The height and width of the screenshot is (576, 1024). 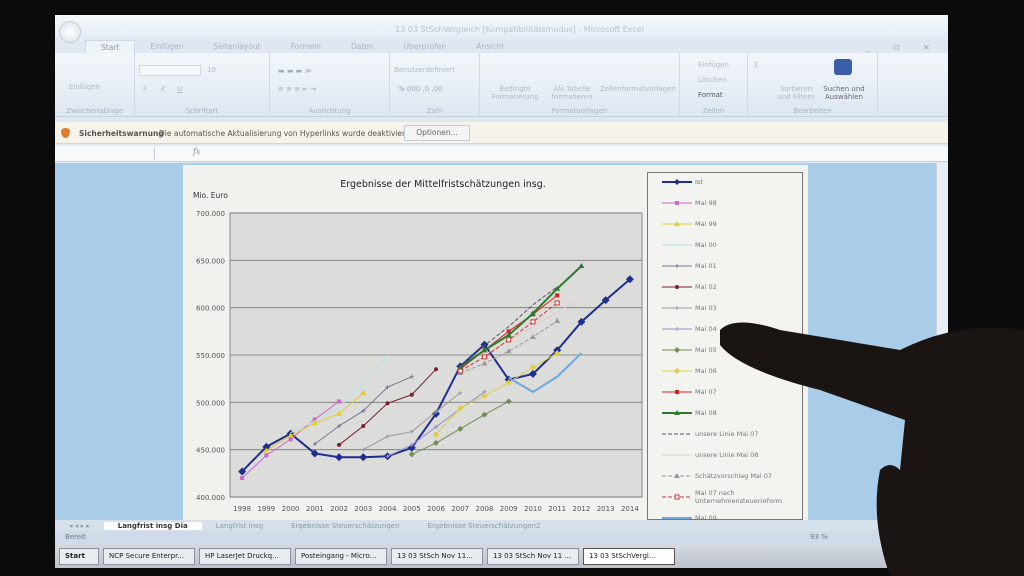 I want to click on legend-label: Mai 02, so click(x=706, y=287).